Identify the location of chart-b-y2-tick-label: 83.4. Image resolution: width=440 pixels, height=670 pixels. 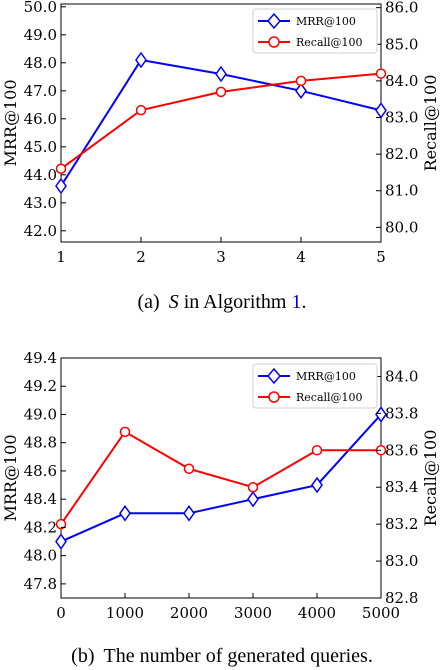
(401, 487).